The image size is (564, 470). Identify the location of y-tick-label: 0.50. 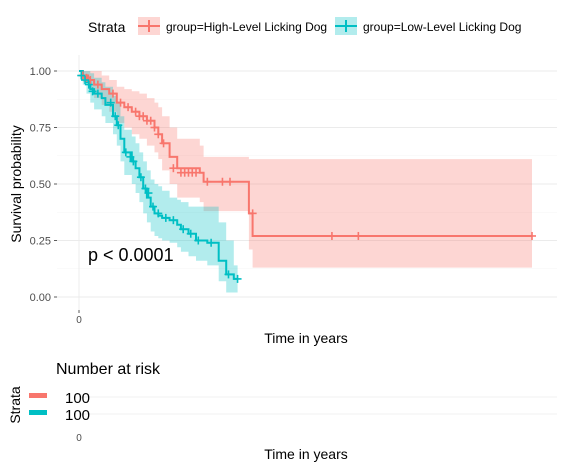
(40, 185).